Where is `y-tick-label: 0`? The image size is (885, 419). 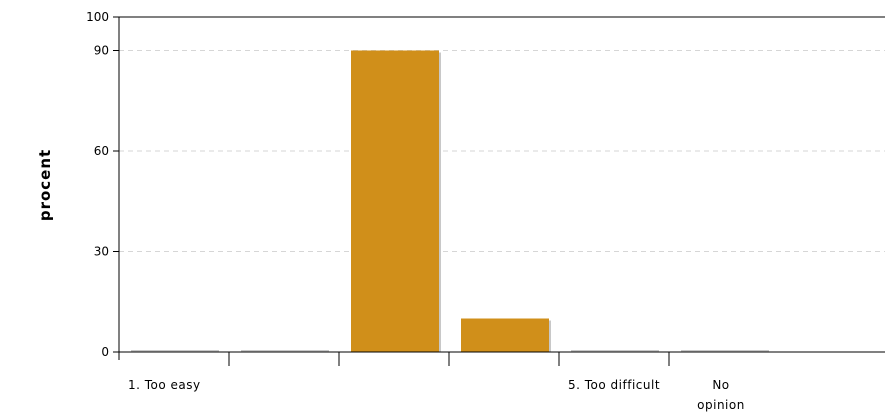
y-tick-label: 0 is located at coordinates (105, 352).